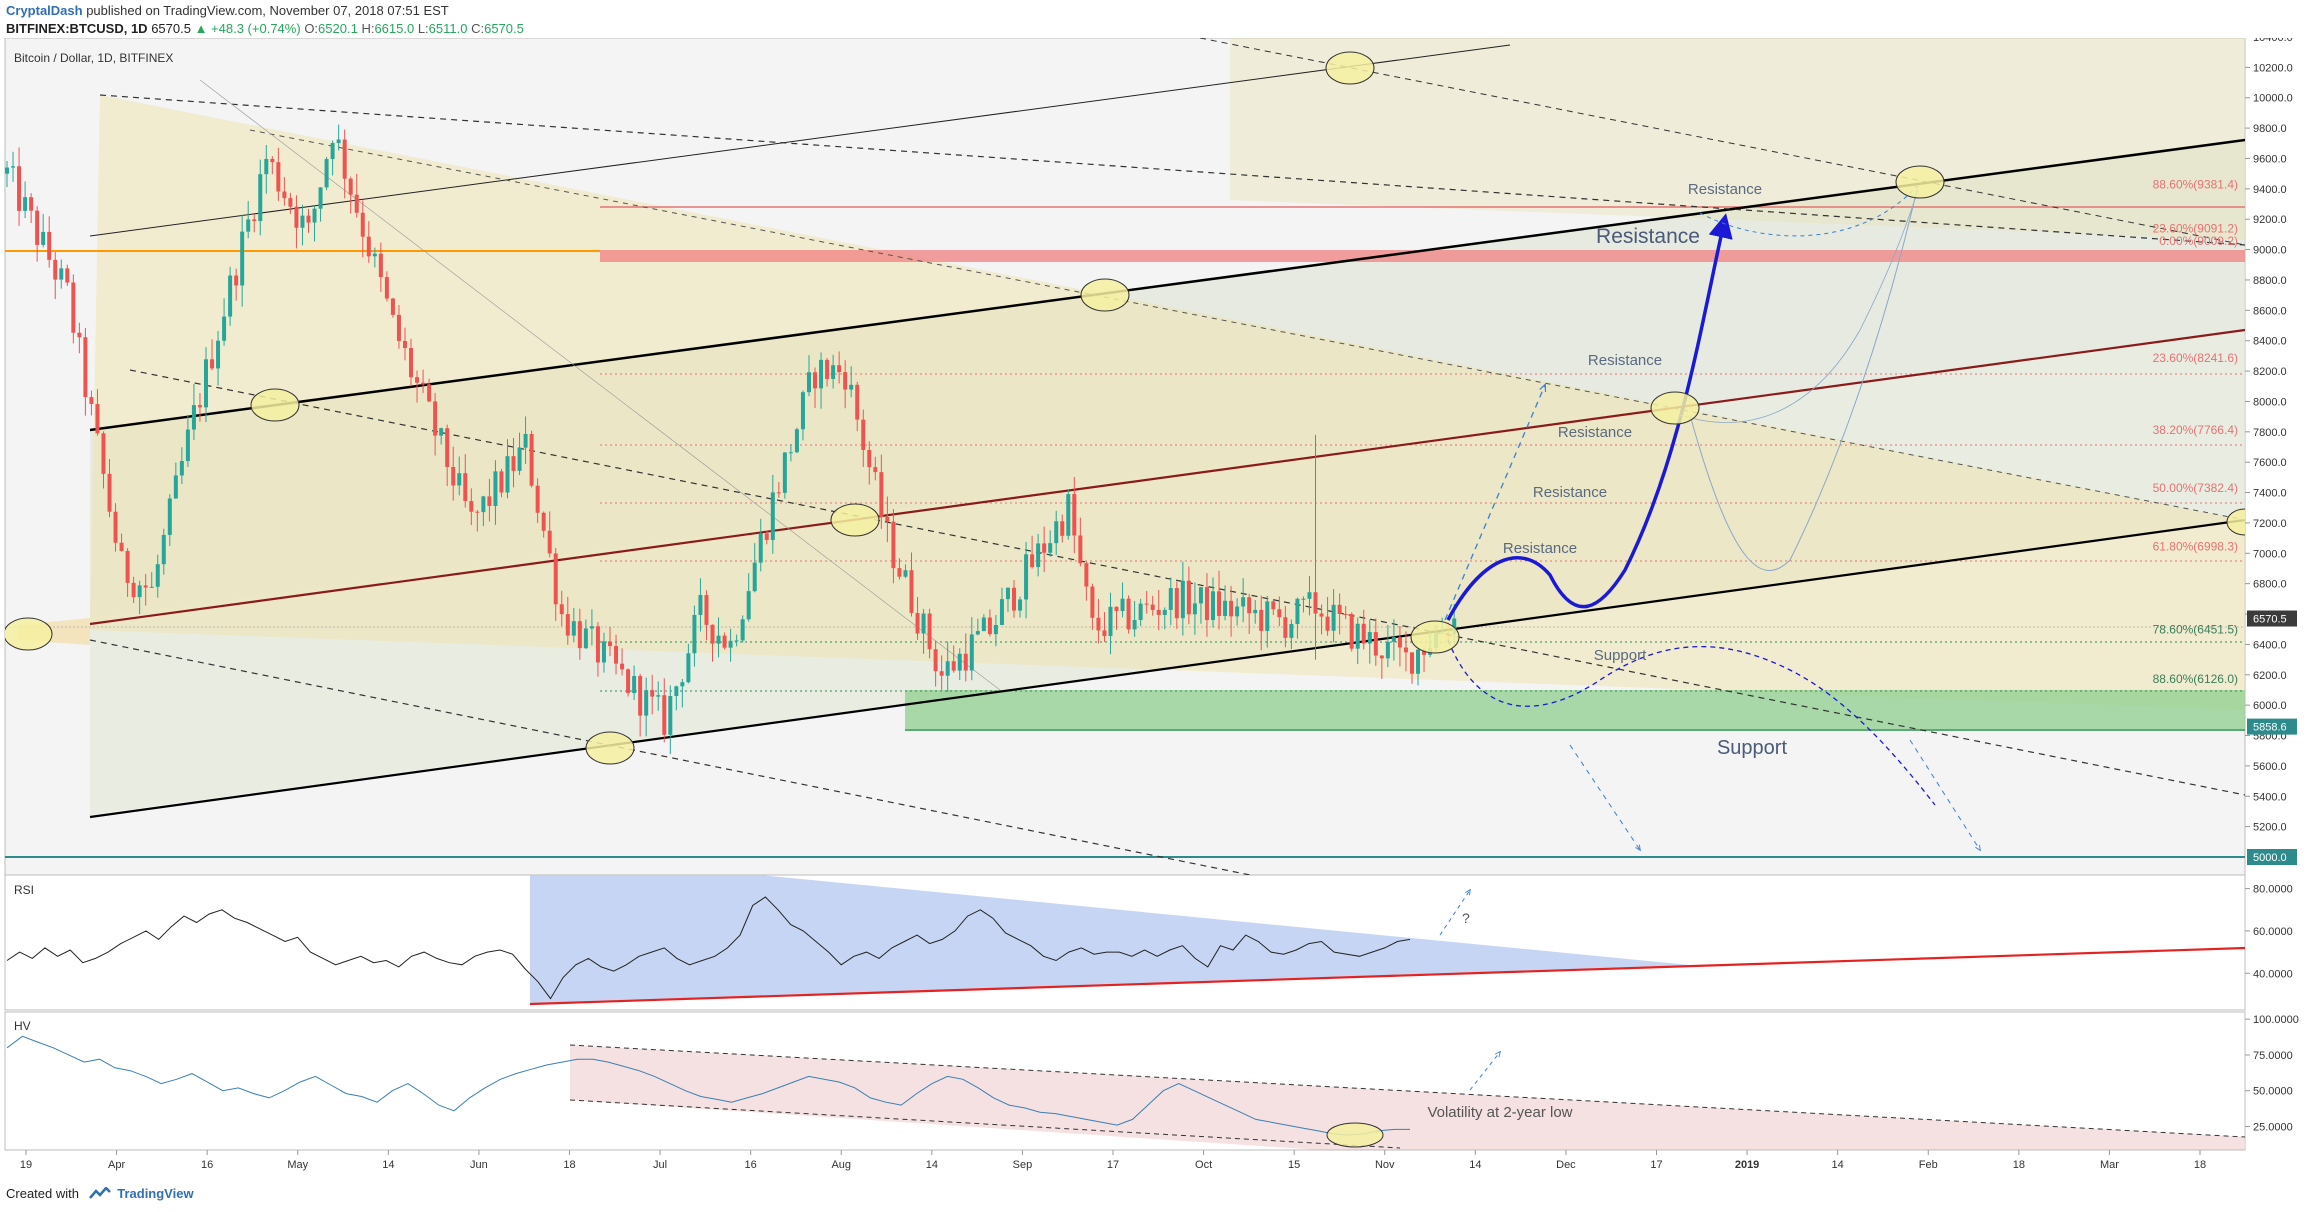 Image resolution: width=2308 pixels, height=1212 pixels. What do you see at coordinates (100, 1194) in the screenshot?
I see `footer: Created with TradingView` at bounding box center [100, 1194].